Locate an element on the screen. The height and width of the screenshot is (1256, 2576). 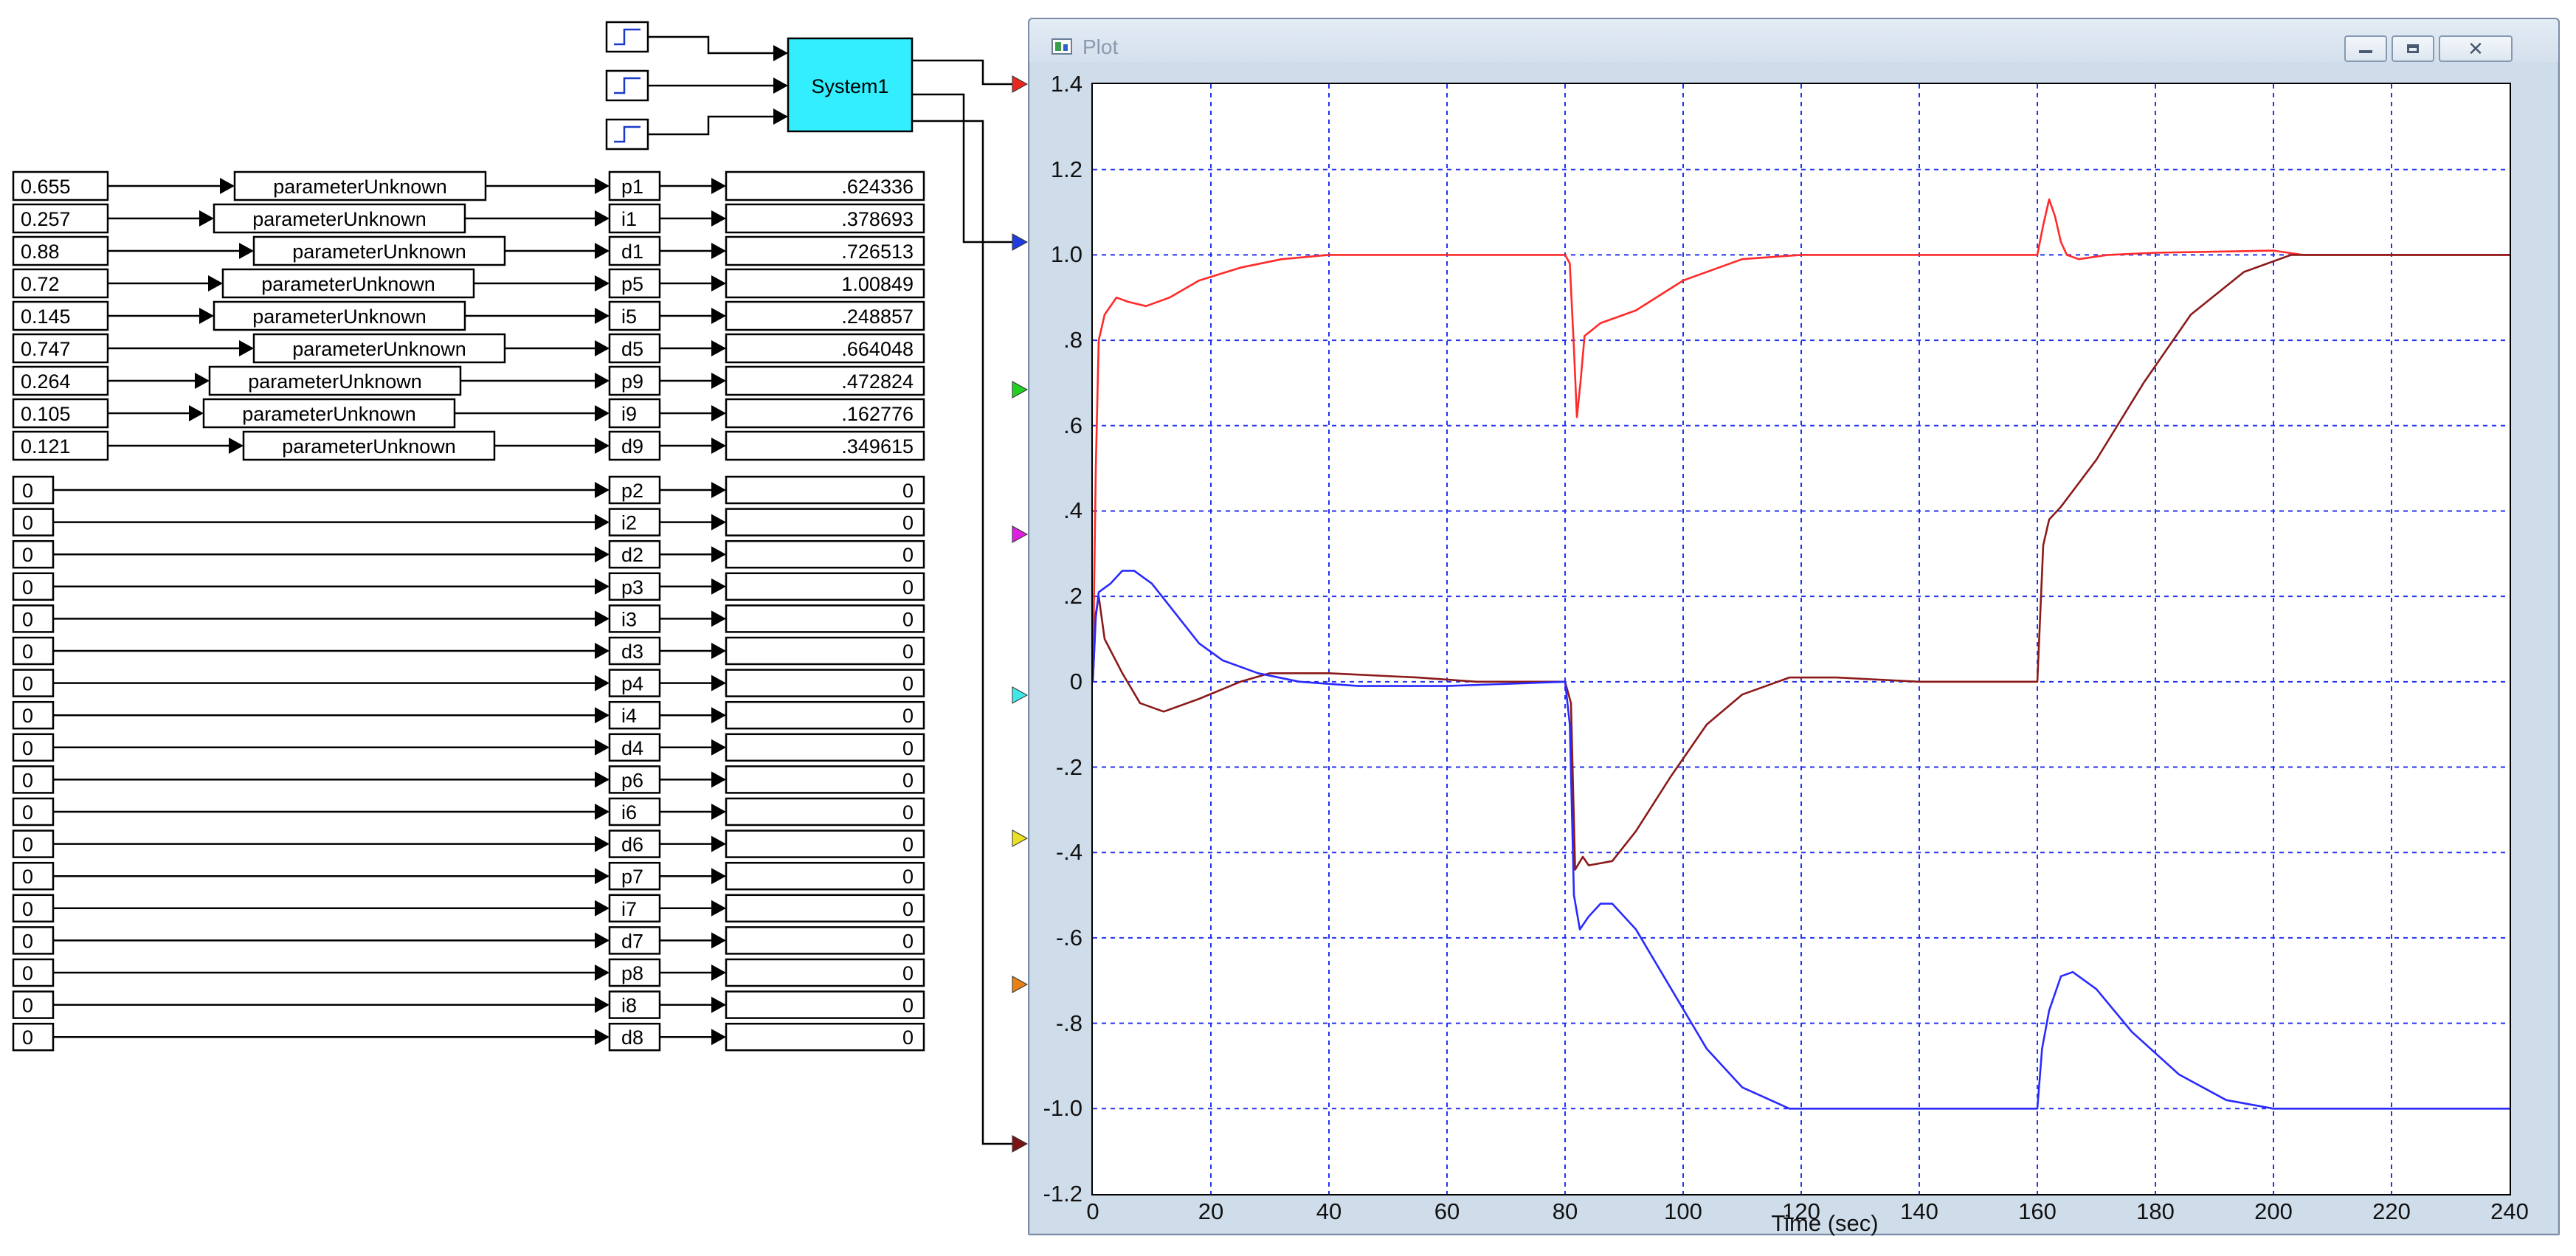
close-icon: ✕ is located at coordinates (2476, 48).